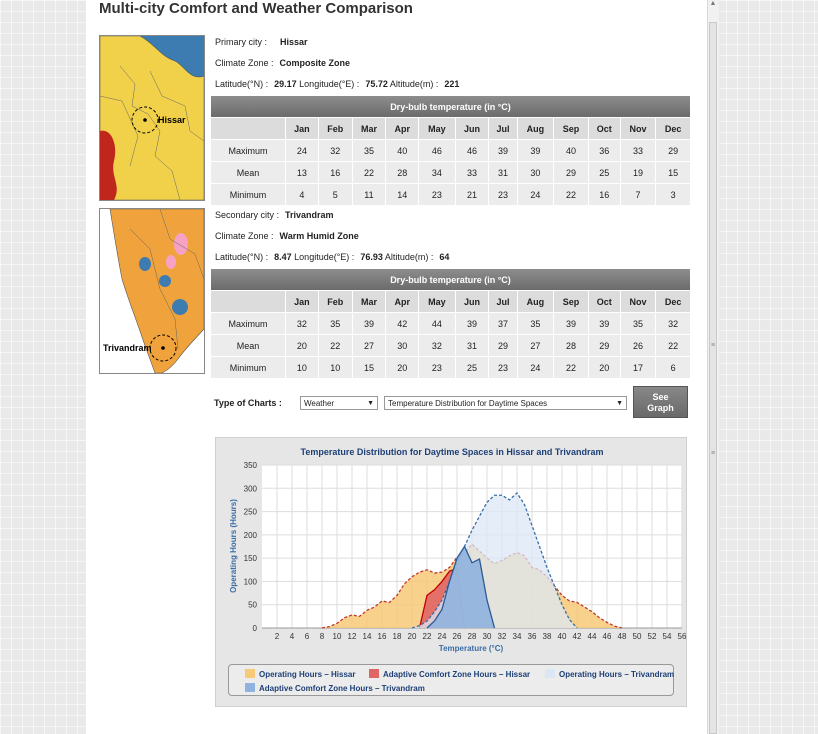  What do you see at coordinates (397, 636) in the screenshot?
I see `x-tick-label: 18` at bounding box center [397, 636].